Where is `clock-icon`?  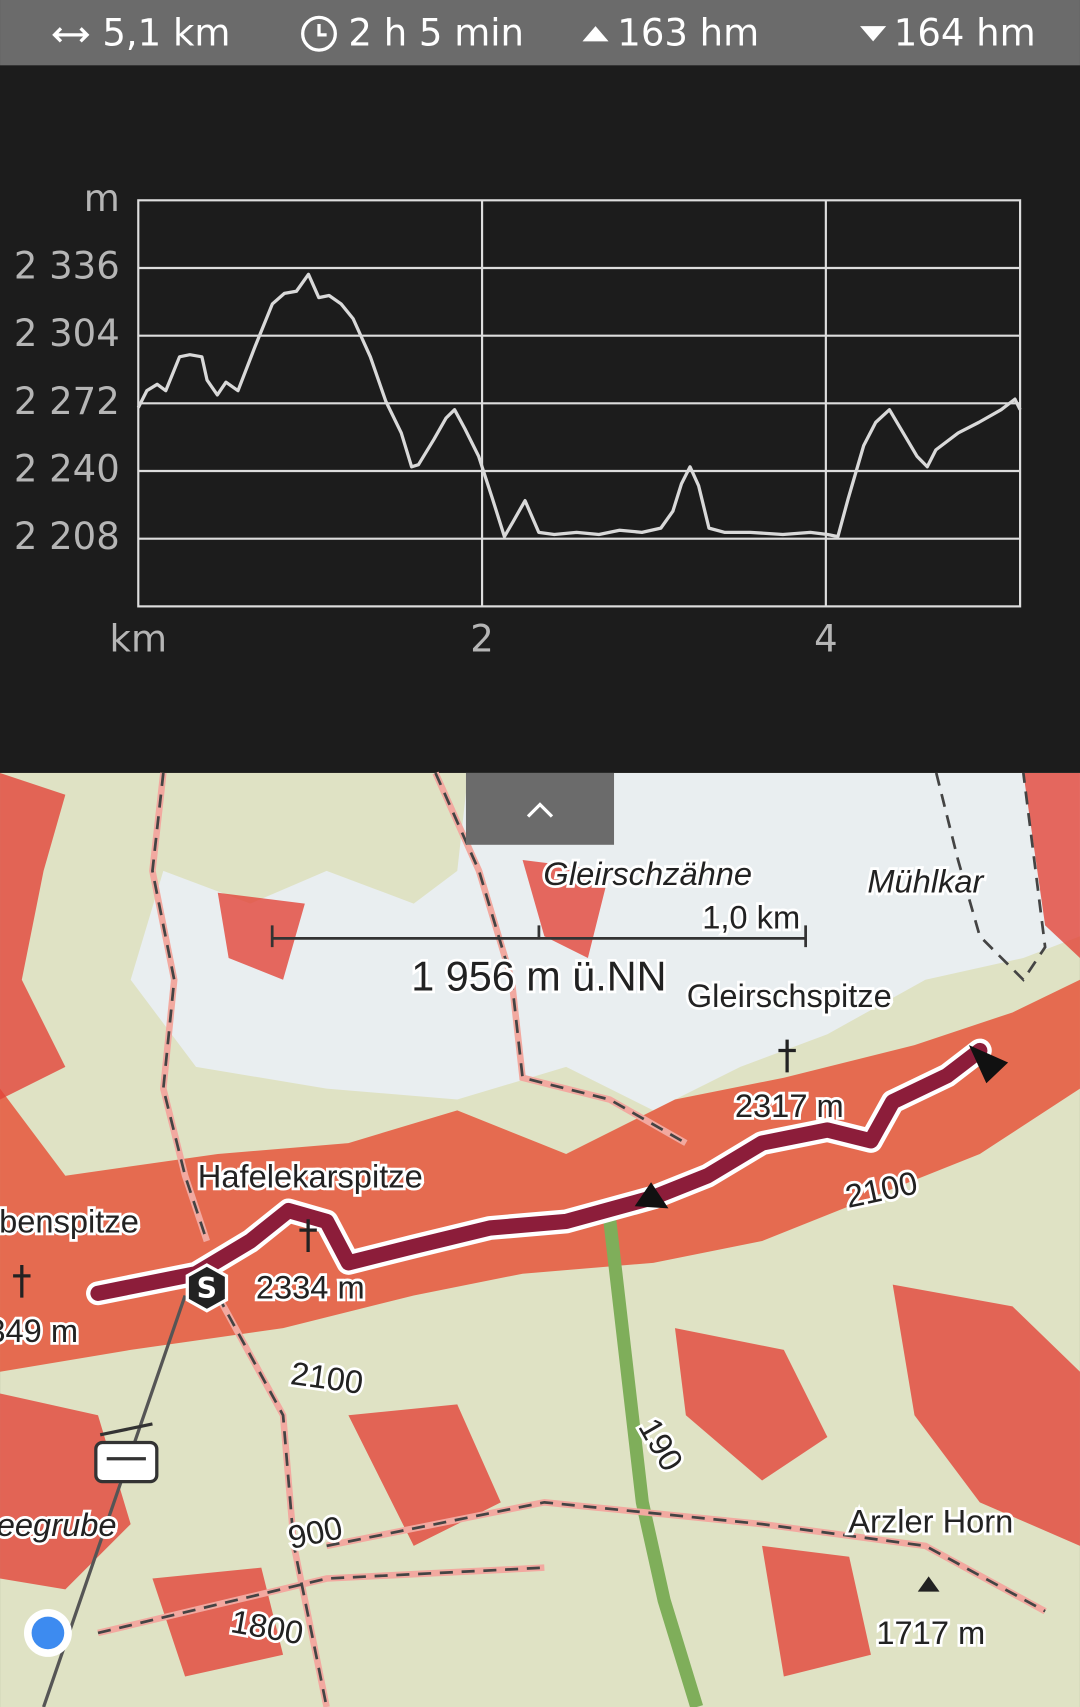 clock-icon is located at coordinates (319, 33).